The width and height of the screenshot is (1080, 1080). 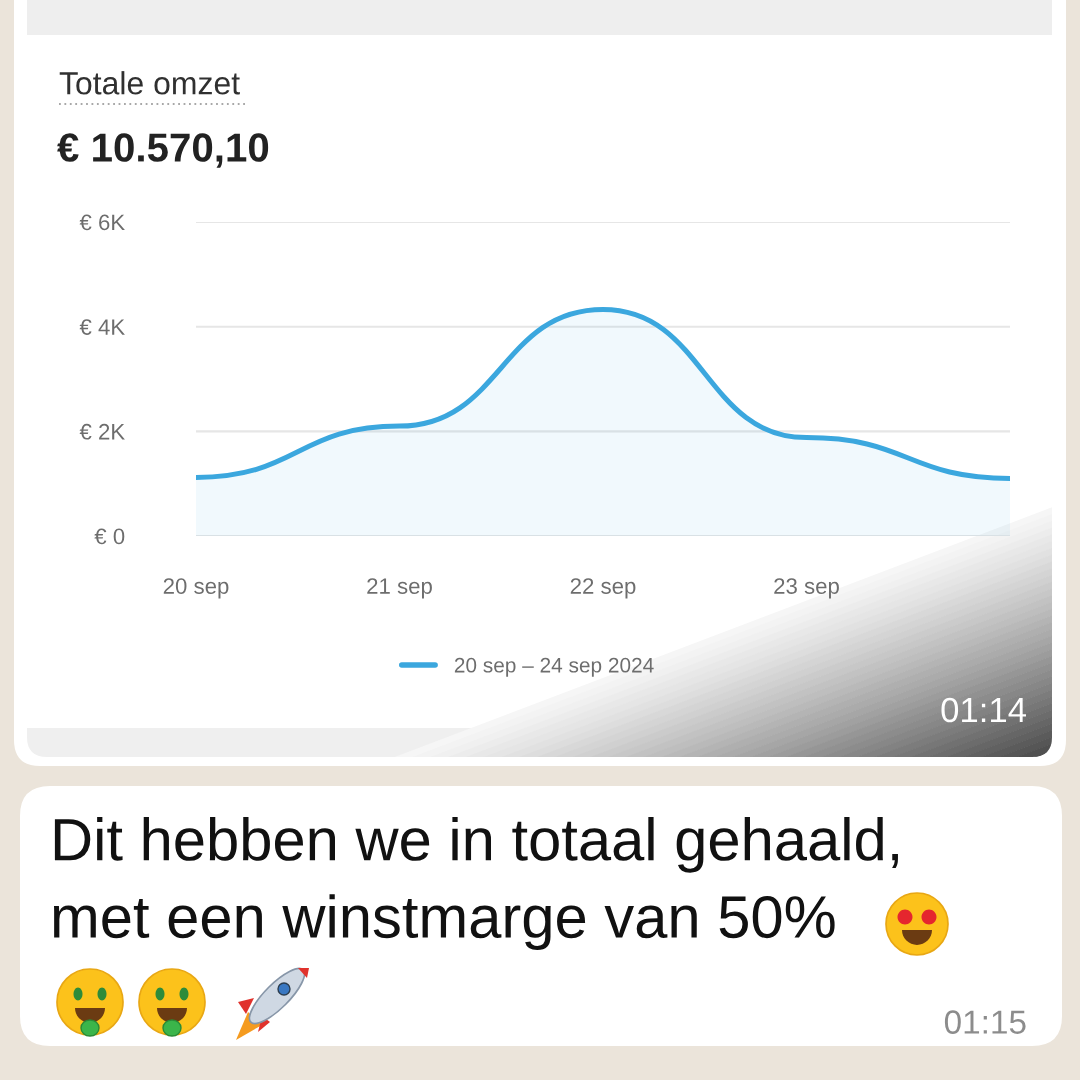 I want to click on x-tick-label: 22 sep, so click(x=603, y=588).